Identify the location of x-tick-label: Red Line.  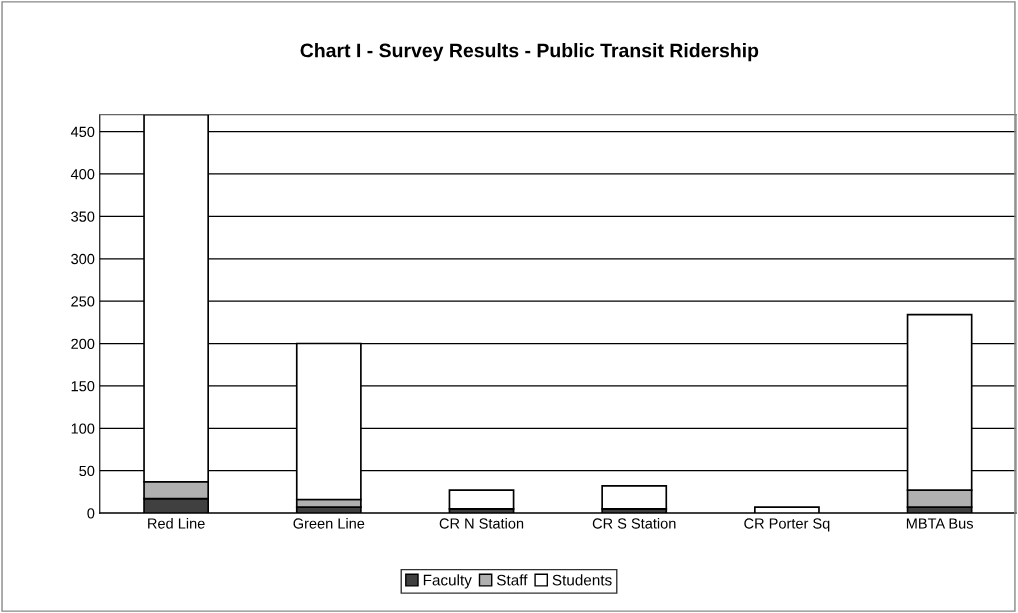
(176, 523).